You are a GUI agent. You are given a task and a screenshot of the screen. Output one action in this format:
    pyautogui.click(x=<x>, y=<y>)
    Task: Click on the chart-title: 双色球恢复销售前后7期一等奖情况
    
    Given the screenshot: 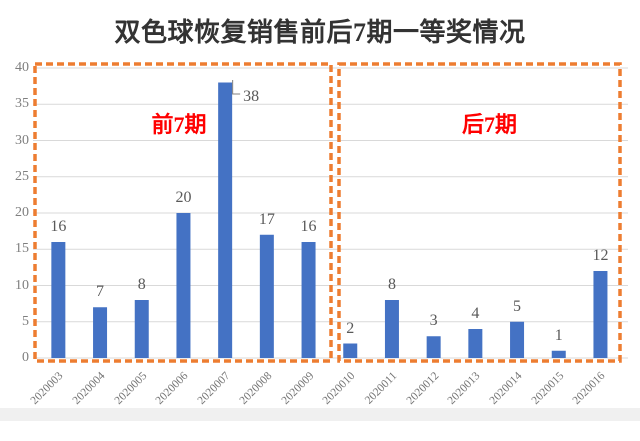 What is the action you would take?
    pyautogui.click(x=320, y=32)
    